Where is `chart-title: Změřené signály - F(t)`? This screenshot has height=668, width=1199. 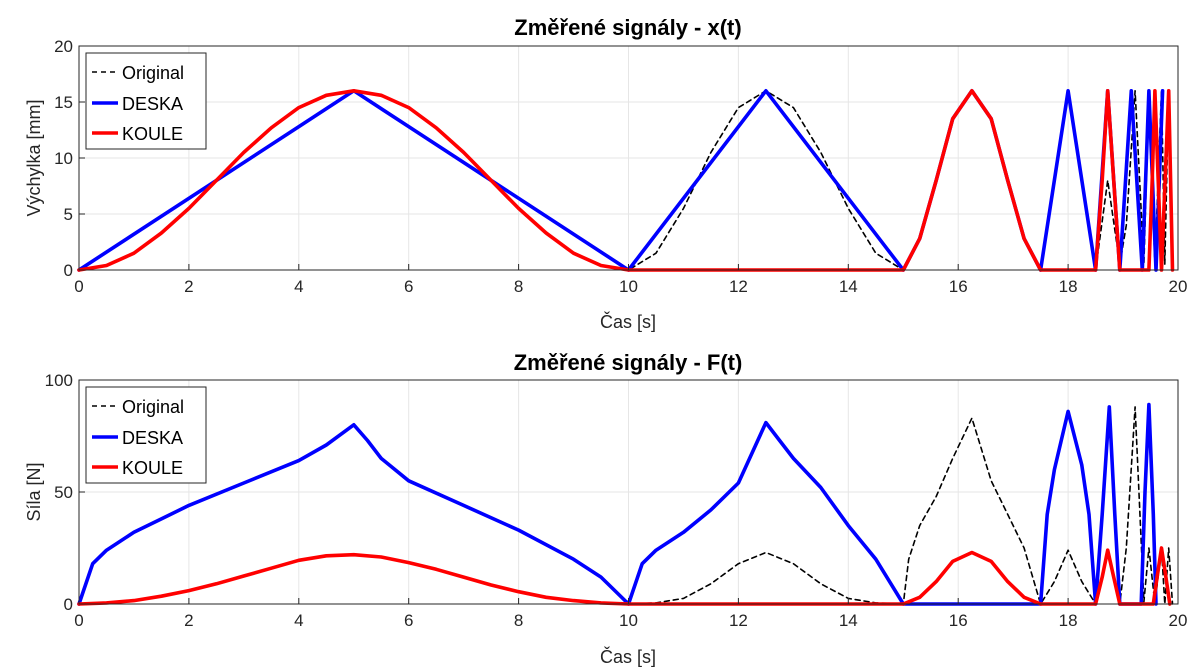 chart-title: Změřené signály - F(t) is located at coordinates (628, 362).